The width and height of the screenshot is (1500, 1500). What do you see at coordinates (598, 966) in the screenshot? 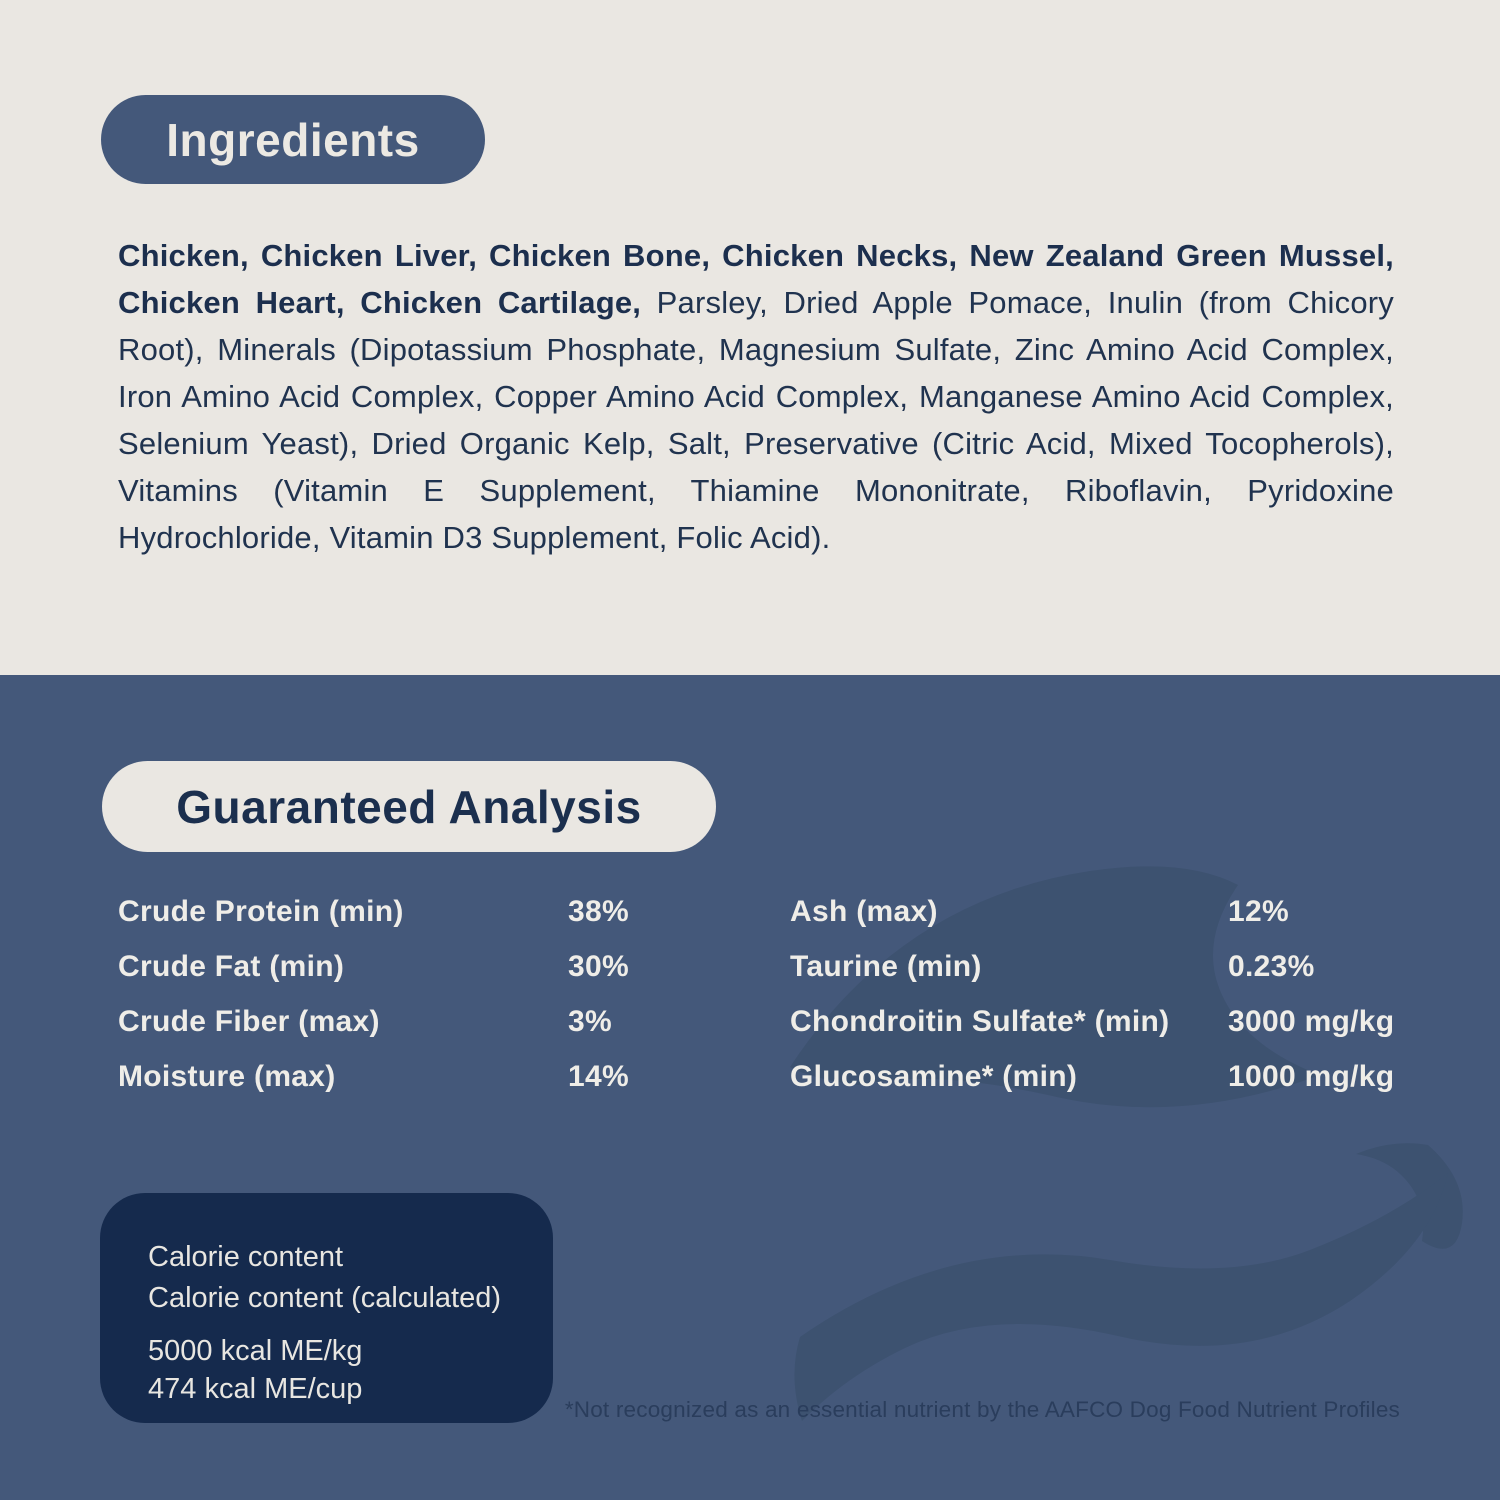
I see `analysis-value: 30%` at bounding box center [598, 966].